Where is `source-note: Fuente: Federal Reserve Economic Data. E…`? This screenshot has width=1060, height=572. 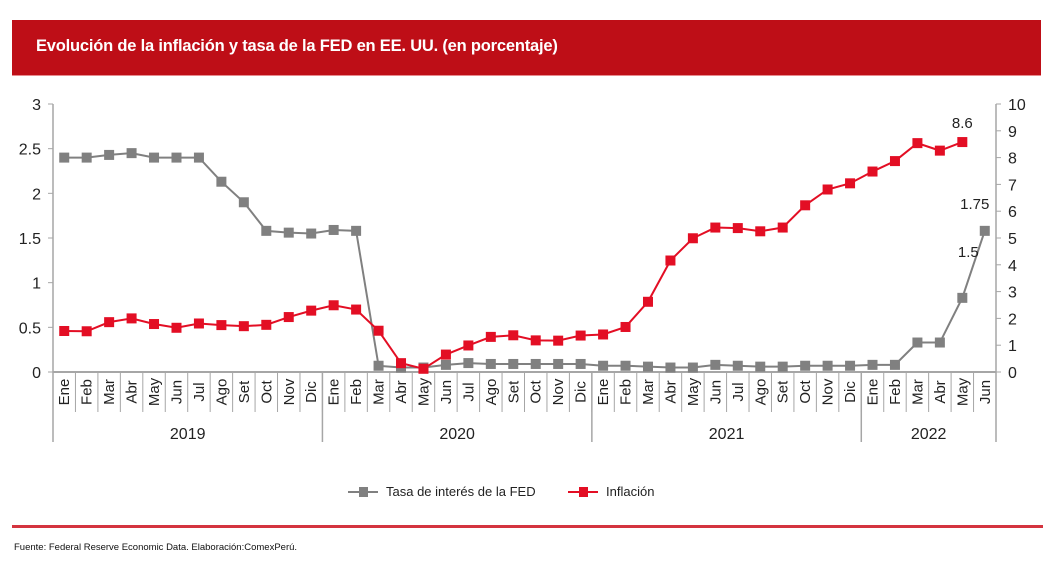 source-note: Fuente: Federal Reserve Economic Data. E… is located at coordinates (156, 547).